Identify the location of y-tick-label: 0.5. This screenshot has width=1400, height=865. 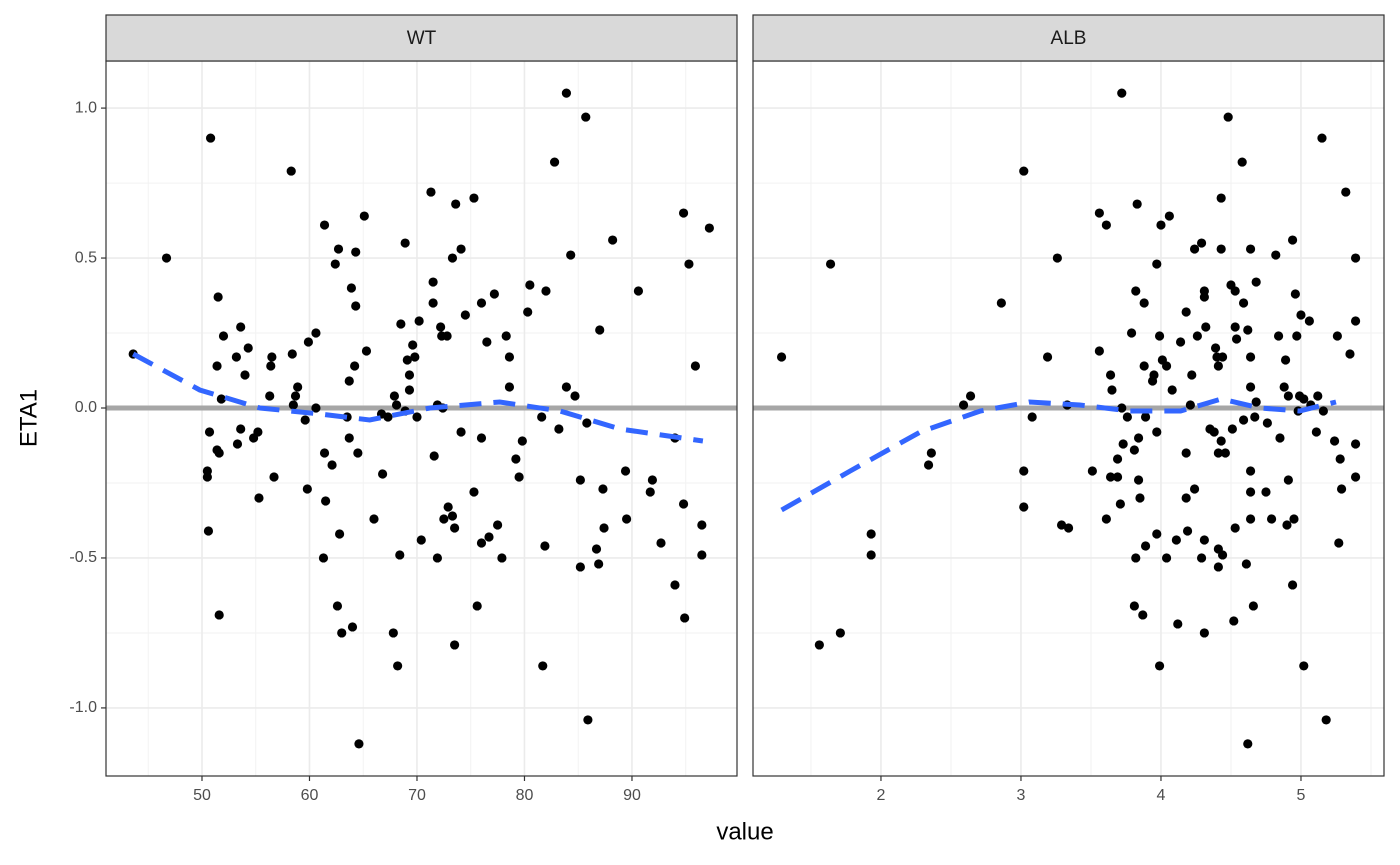
(86, 257).